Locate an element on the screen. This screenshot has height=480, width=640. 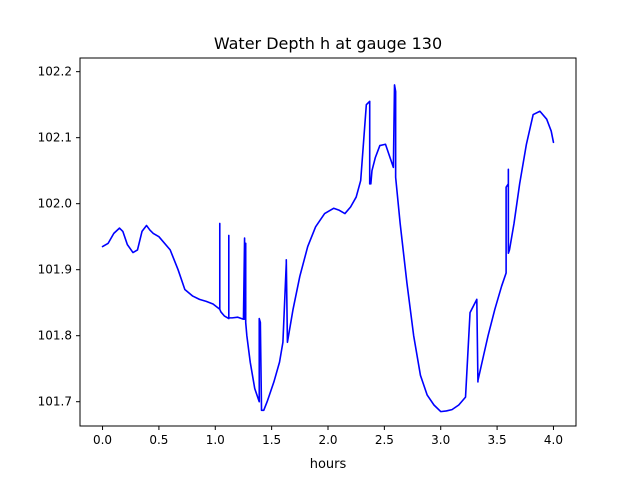
x-tick-label: 1.0 is located at coordinates (215, 440).